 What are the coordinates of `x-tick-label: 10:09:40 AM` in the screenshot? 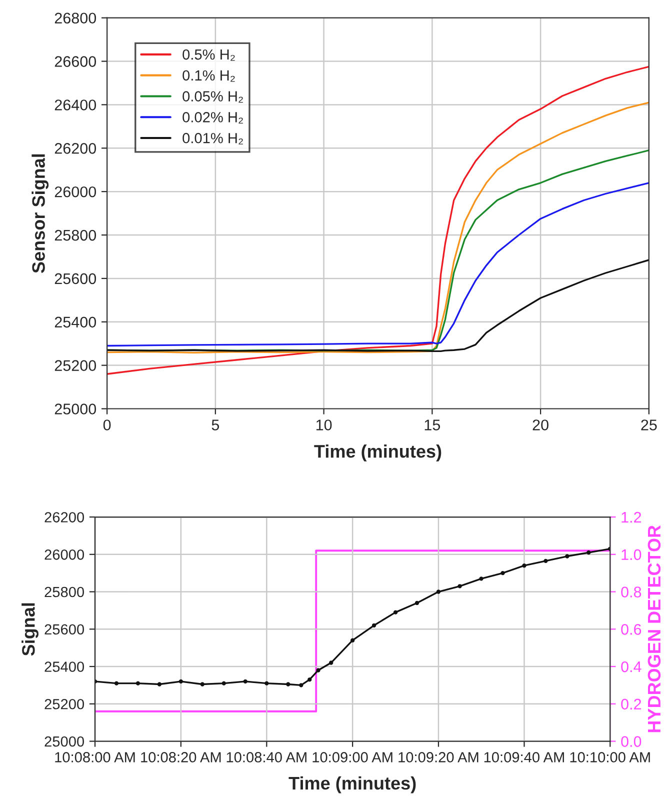 It's located at (524, 757).